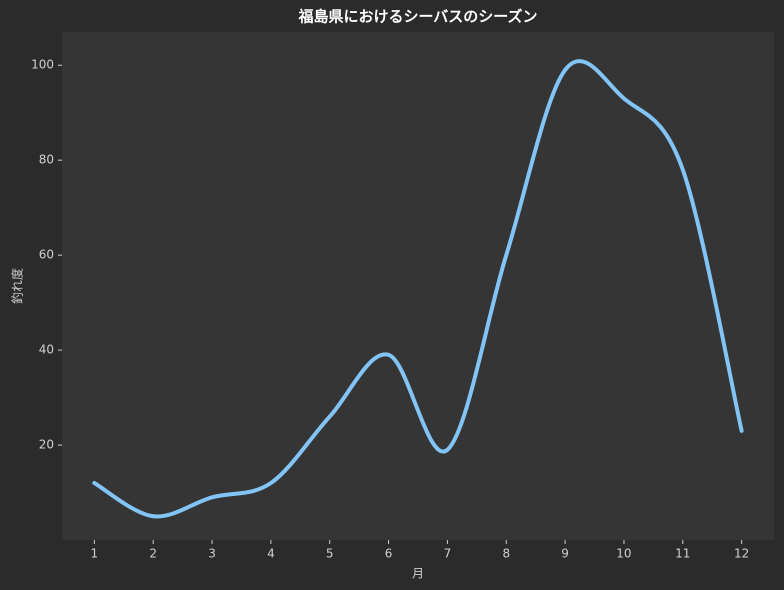 Image resolution: width=784 pixels, height=590 pixels. Describe the element at coordinates (42, 65) in the screenshot. I see `y-tick-label: 100` at that location.